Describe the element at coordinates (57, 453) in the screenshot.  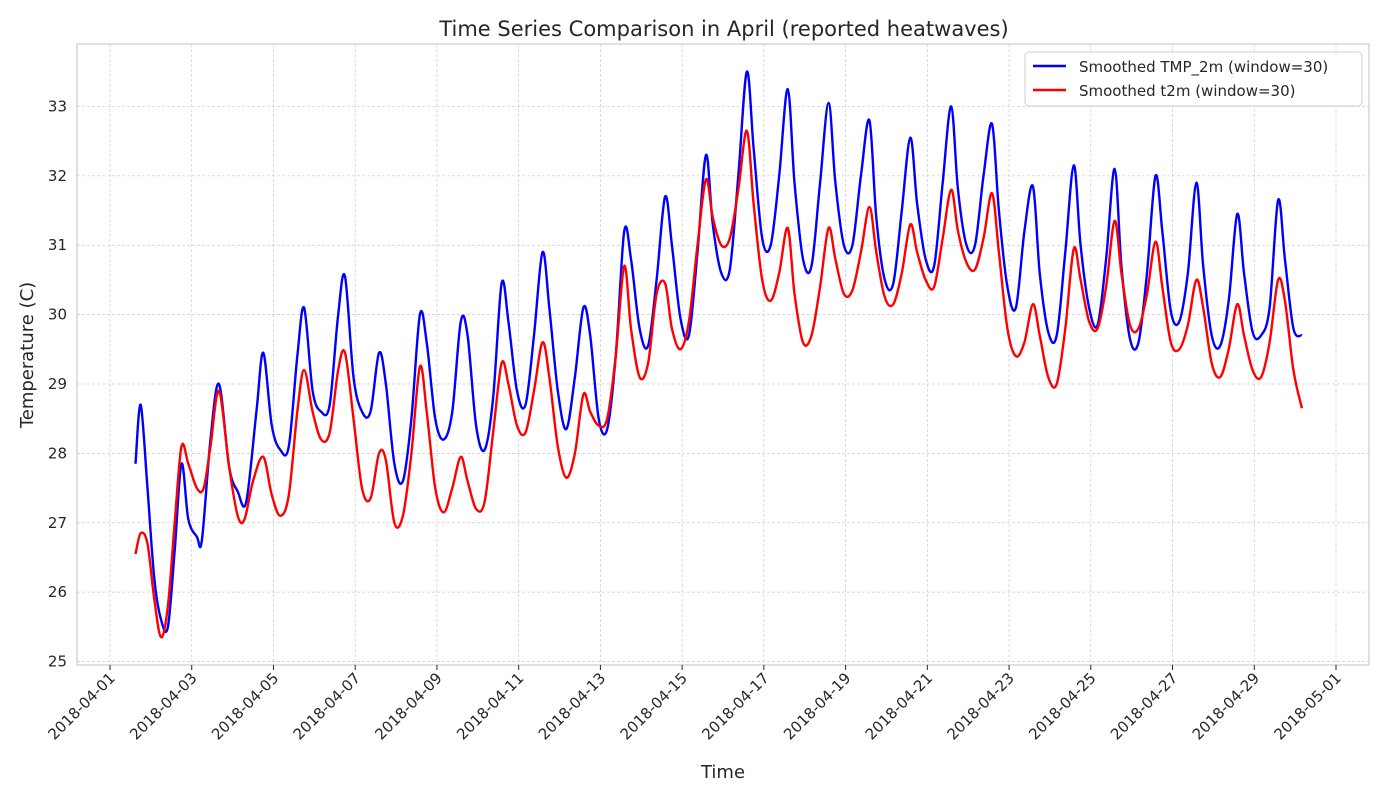
I see `y-tick-label: 28` at that location.